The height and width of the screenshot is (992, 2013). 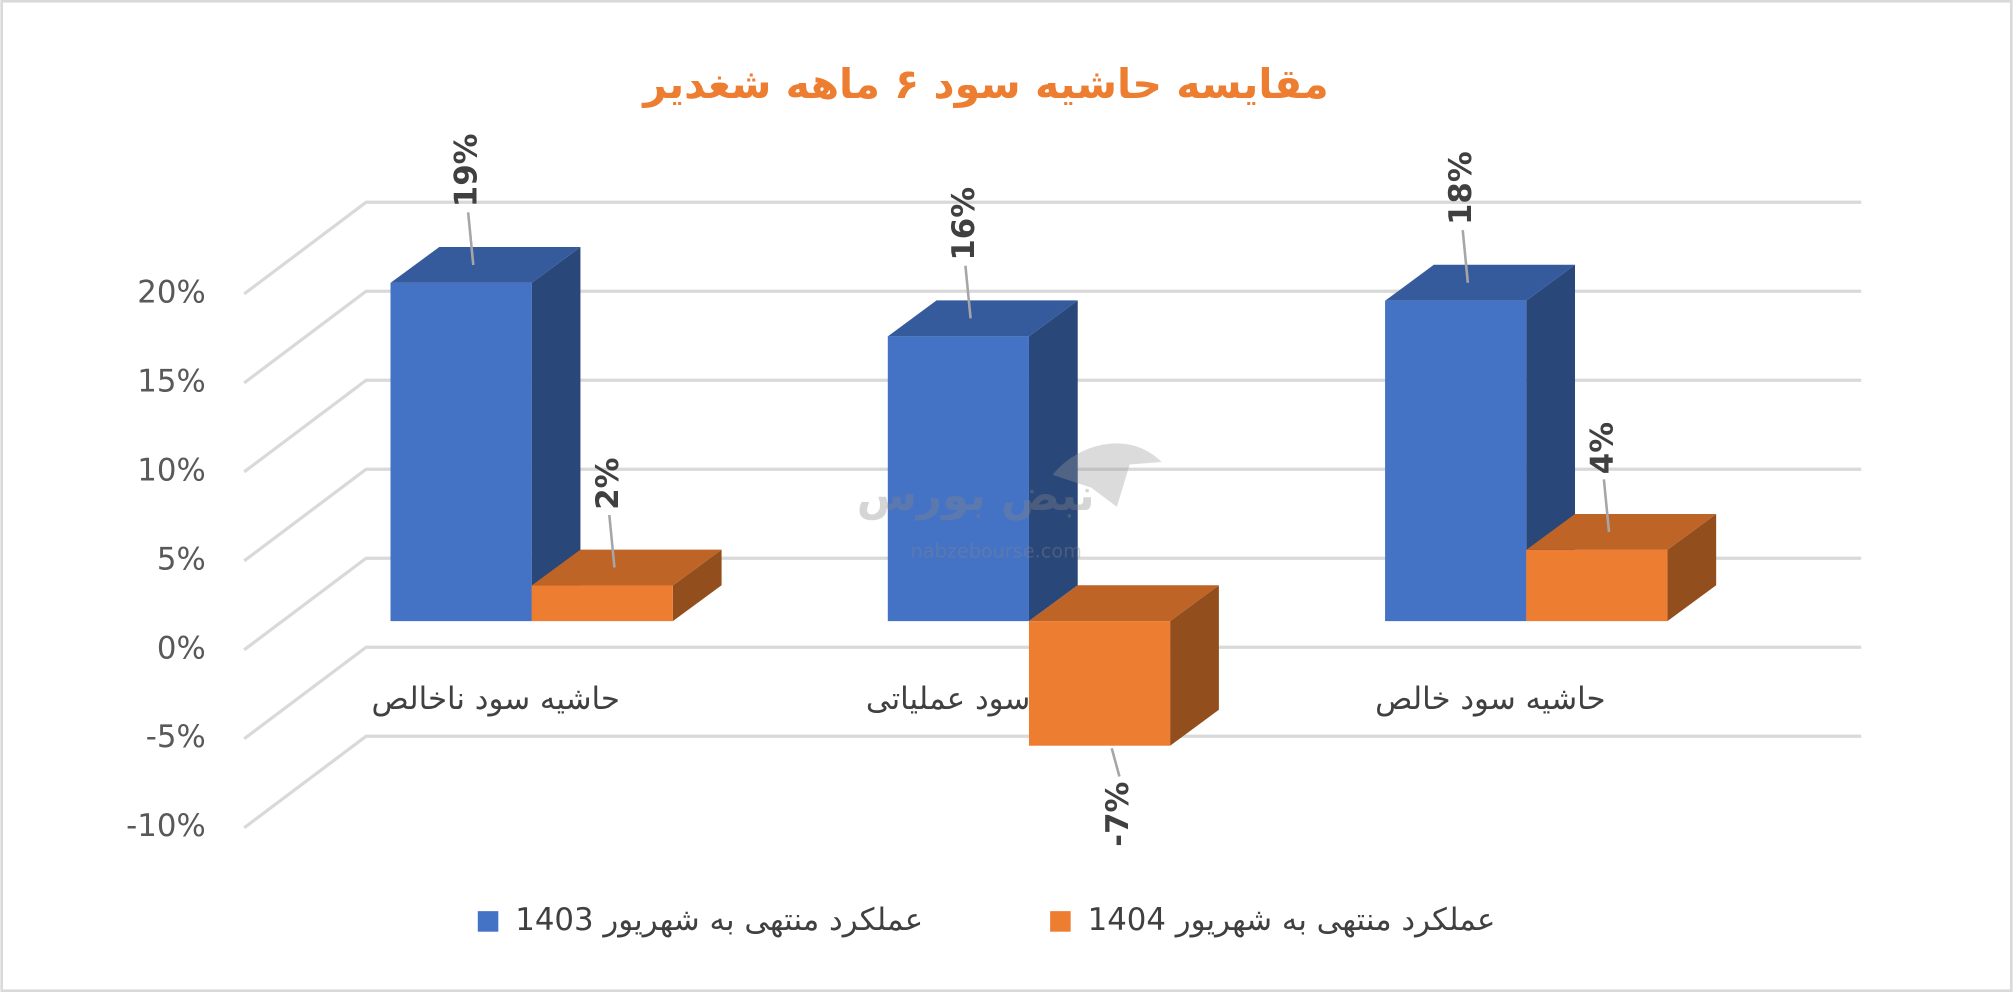 What do you see at coordinates (964, 224) in the screenshot?
I see `data-label: 16%` at bounding box center [964, 224].